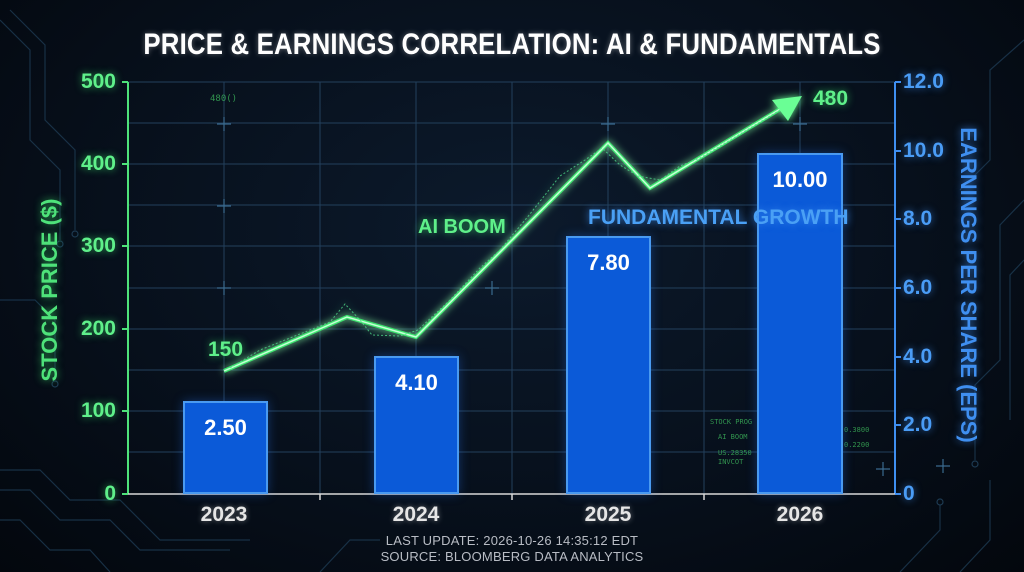 This screenshot has width=1024, height=572. I want to click on bar-value: 7.80, so click(608, 262).